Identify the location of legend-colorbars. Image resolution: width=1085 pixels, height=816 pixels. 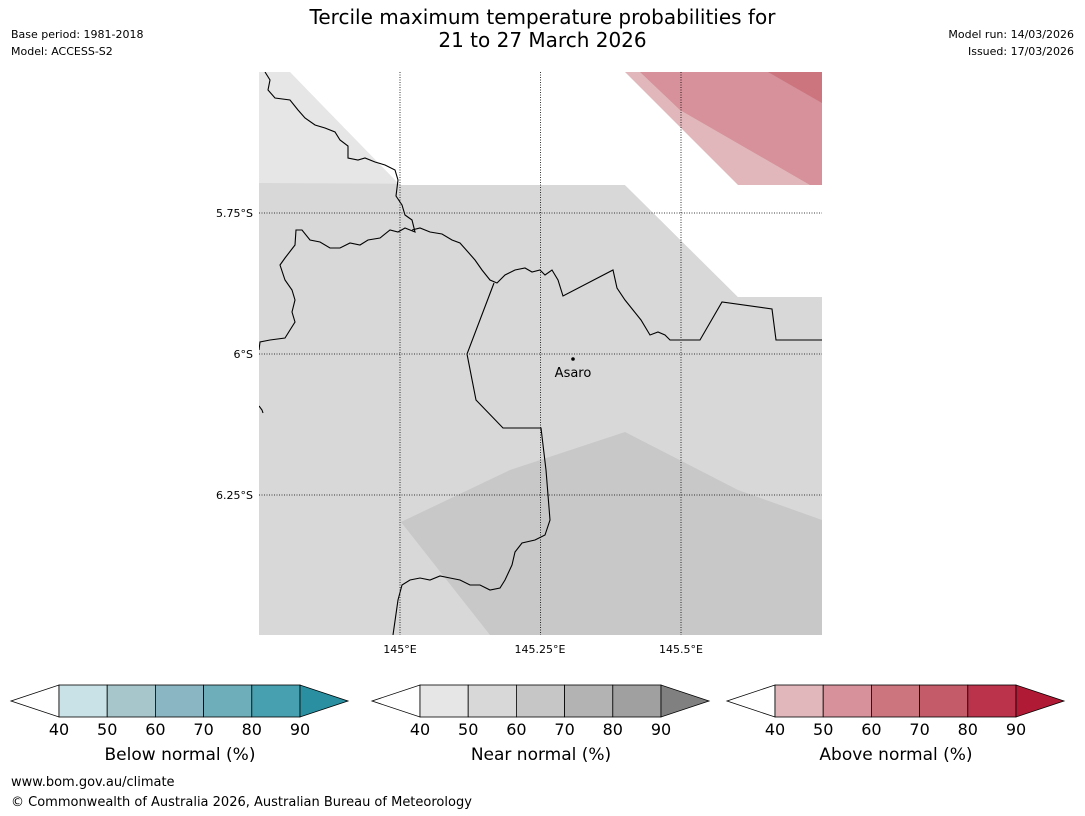
(537, 701).